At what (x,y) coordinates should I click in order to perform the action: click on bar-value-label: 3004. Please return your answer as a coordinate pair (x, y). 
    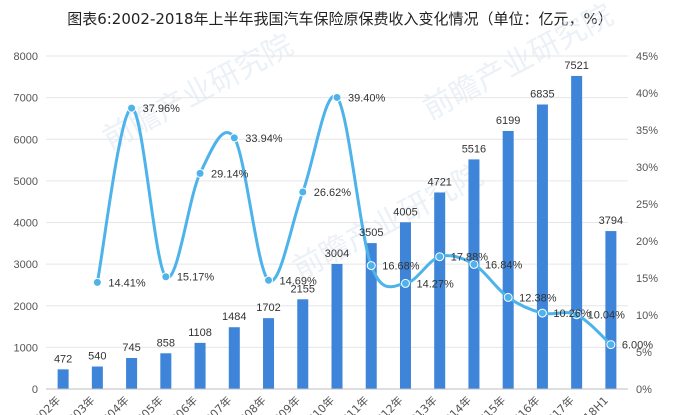
    Looking at the image, I should click on (337, 254).